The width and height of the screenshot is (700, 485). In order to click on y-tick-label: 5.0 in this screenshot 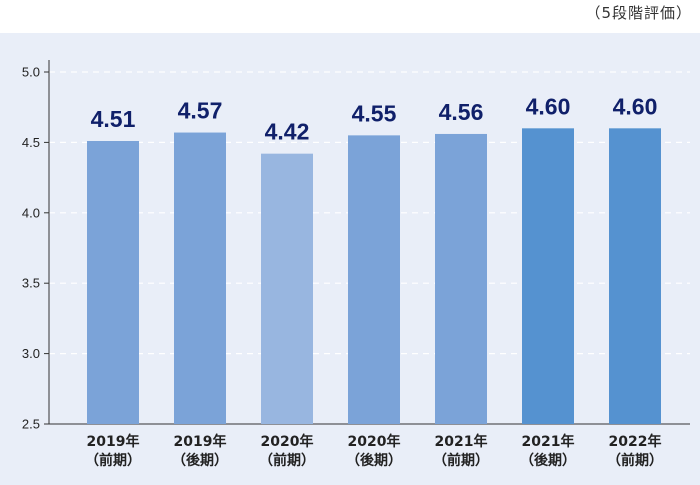, I will do `click(31, 72)`.